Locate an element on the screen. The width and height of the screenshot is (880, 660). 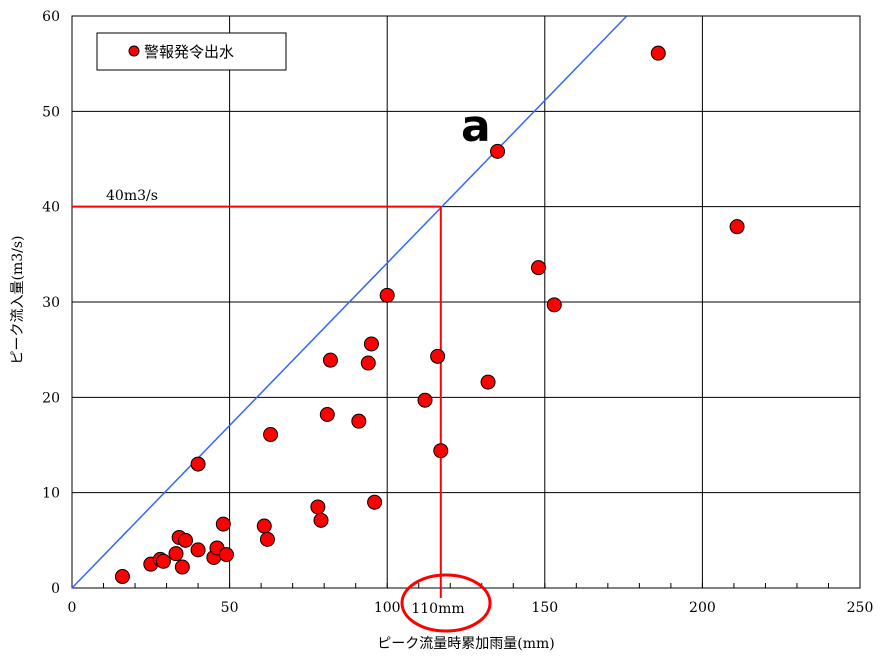
threshold-highlight-ellipse is located at coordinates (446, 603).